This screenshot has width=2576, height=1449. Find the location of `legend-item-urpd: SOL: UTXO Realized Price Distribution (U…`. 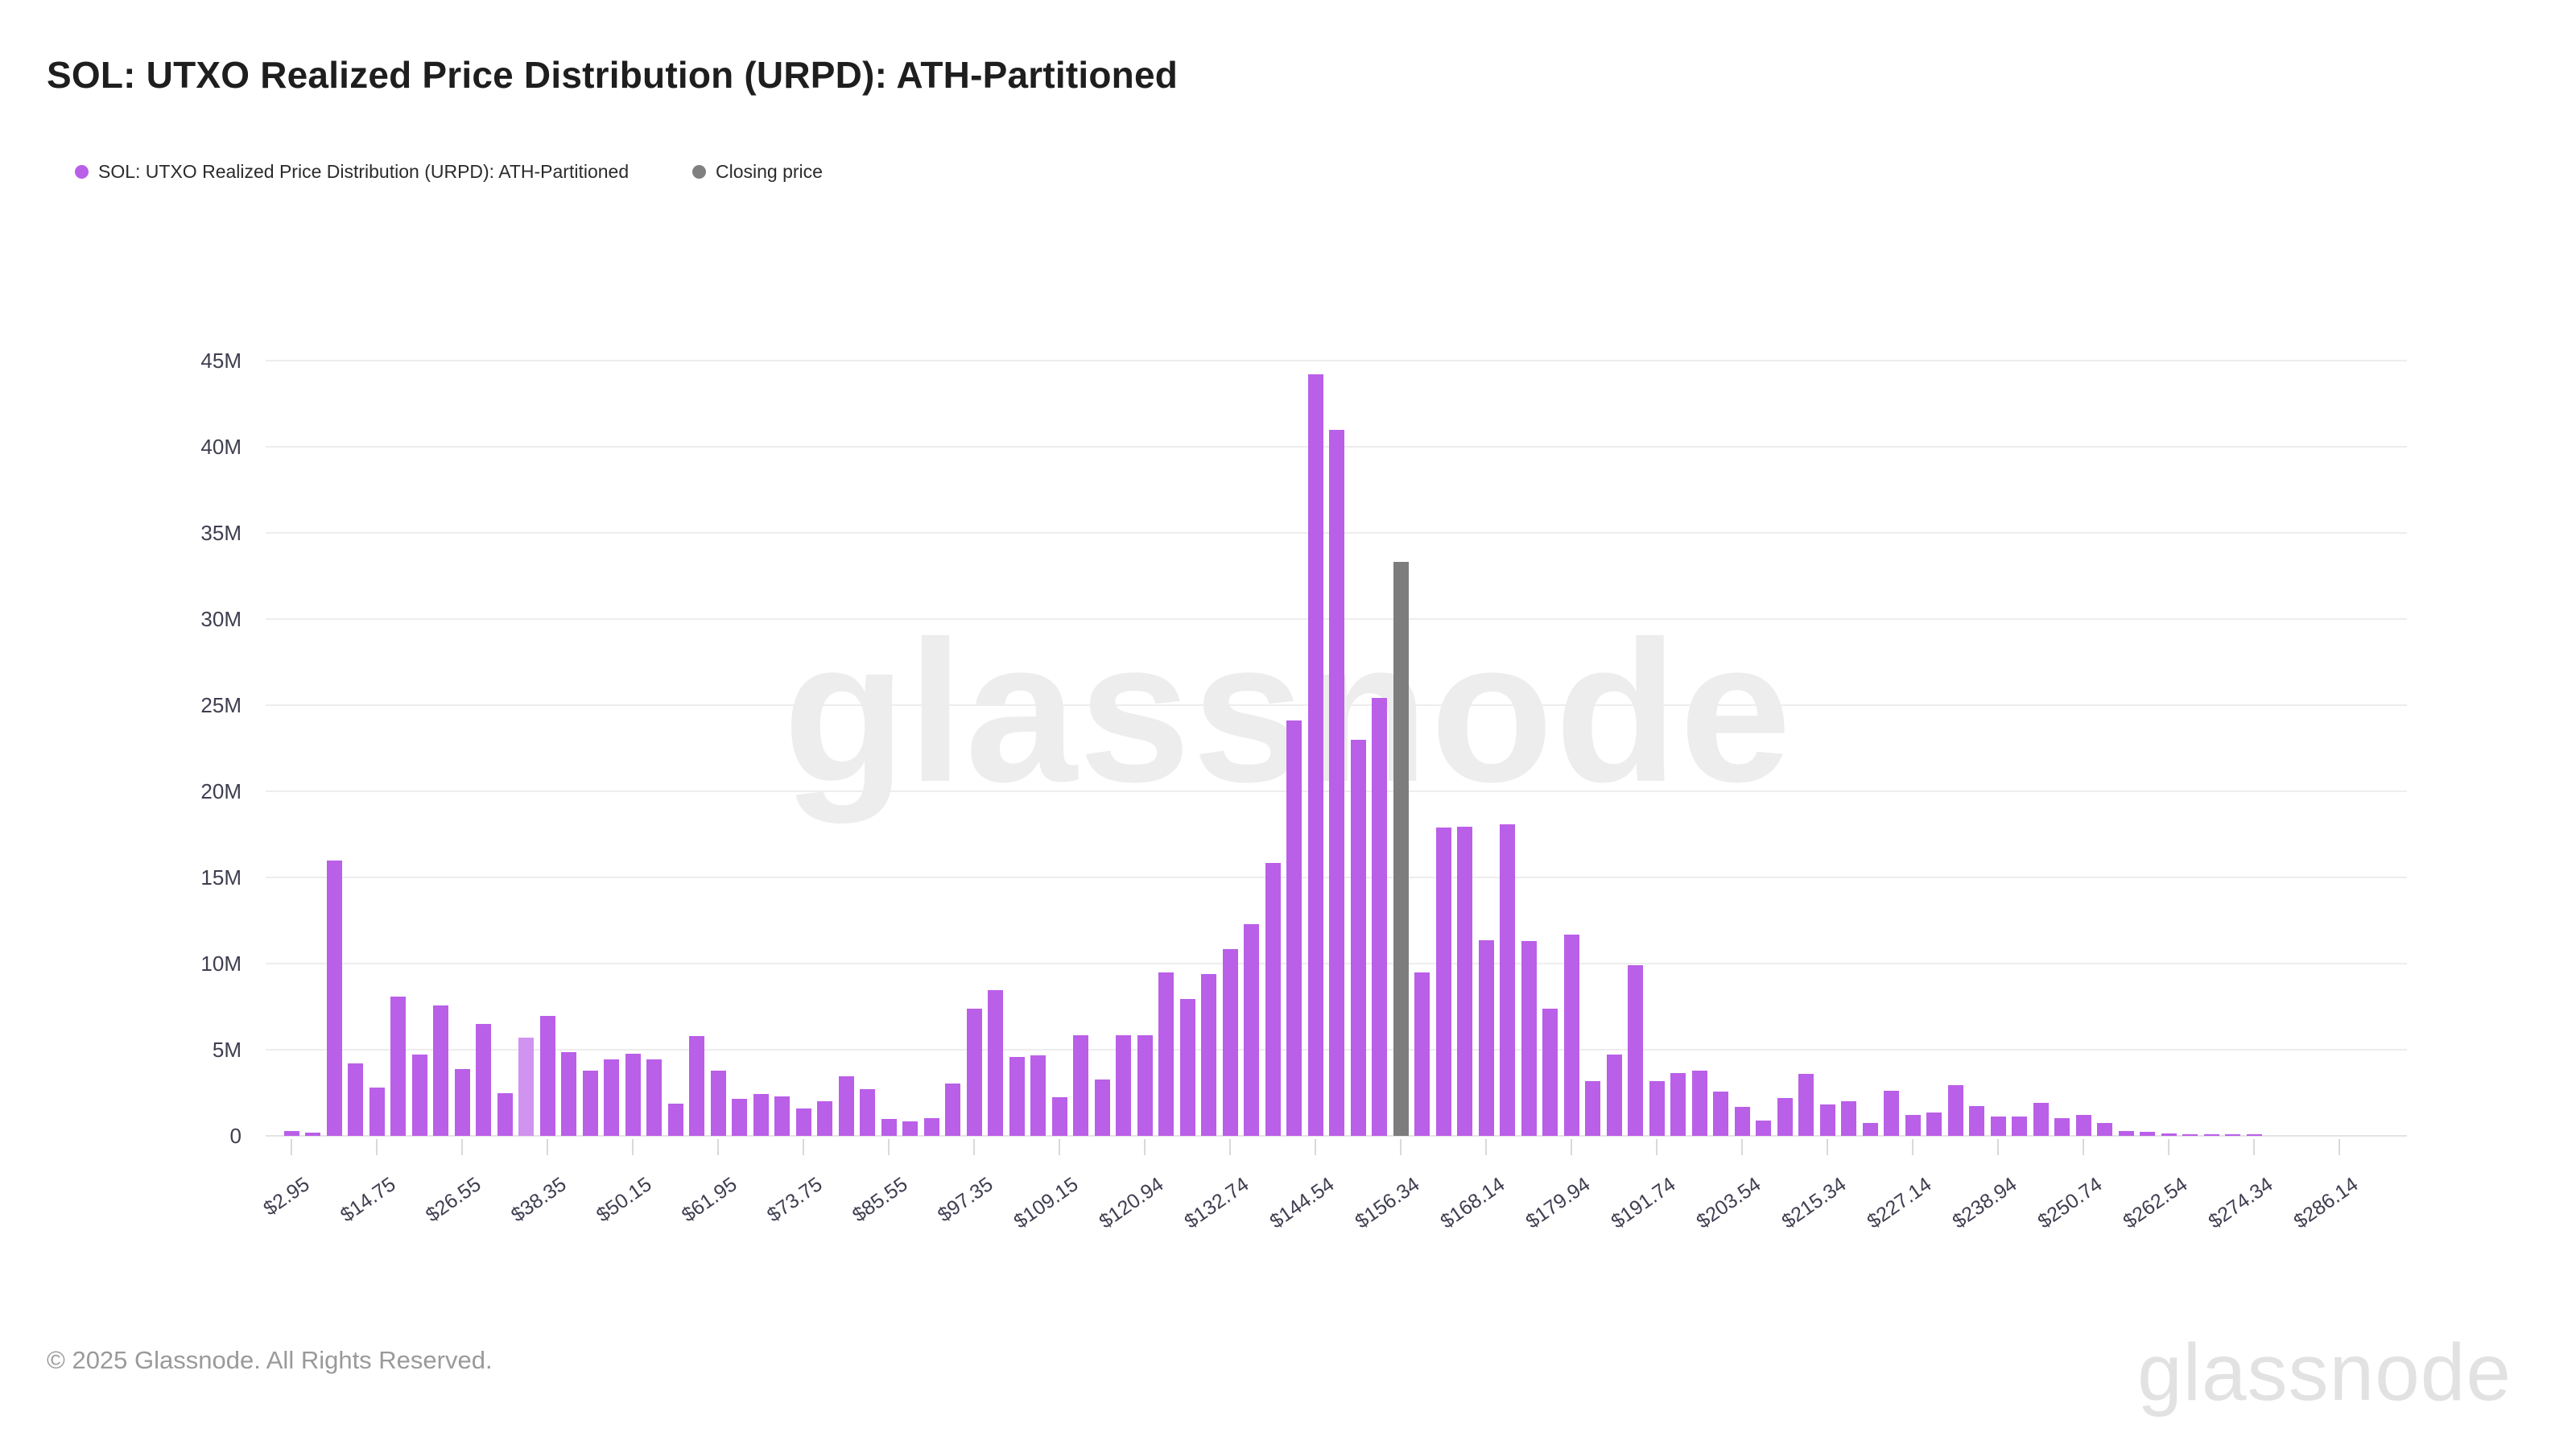

legend-item-urpd: SOL: UTXO Realized Price Distribution (U… is located at coordinates (352, 171).